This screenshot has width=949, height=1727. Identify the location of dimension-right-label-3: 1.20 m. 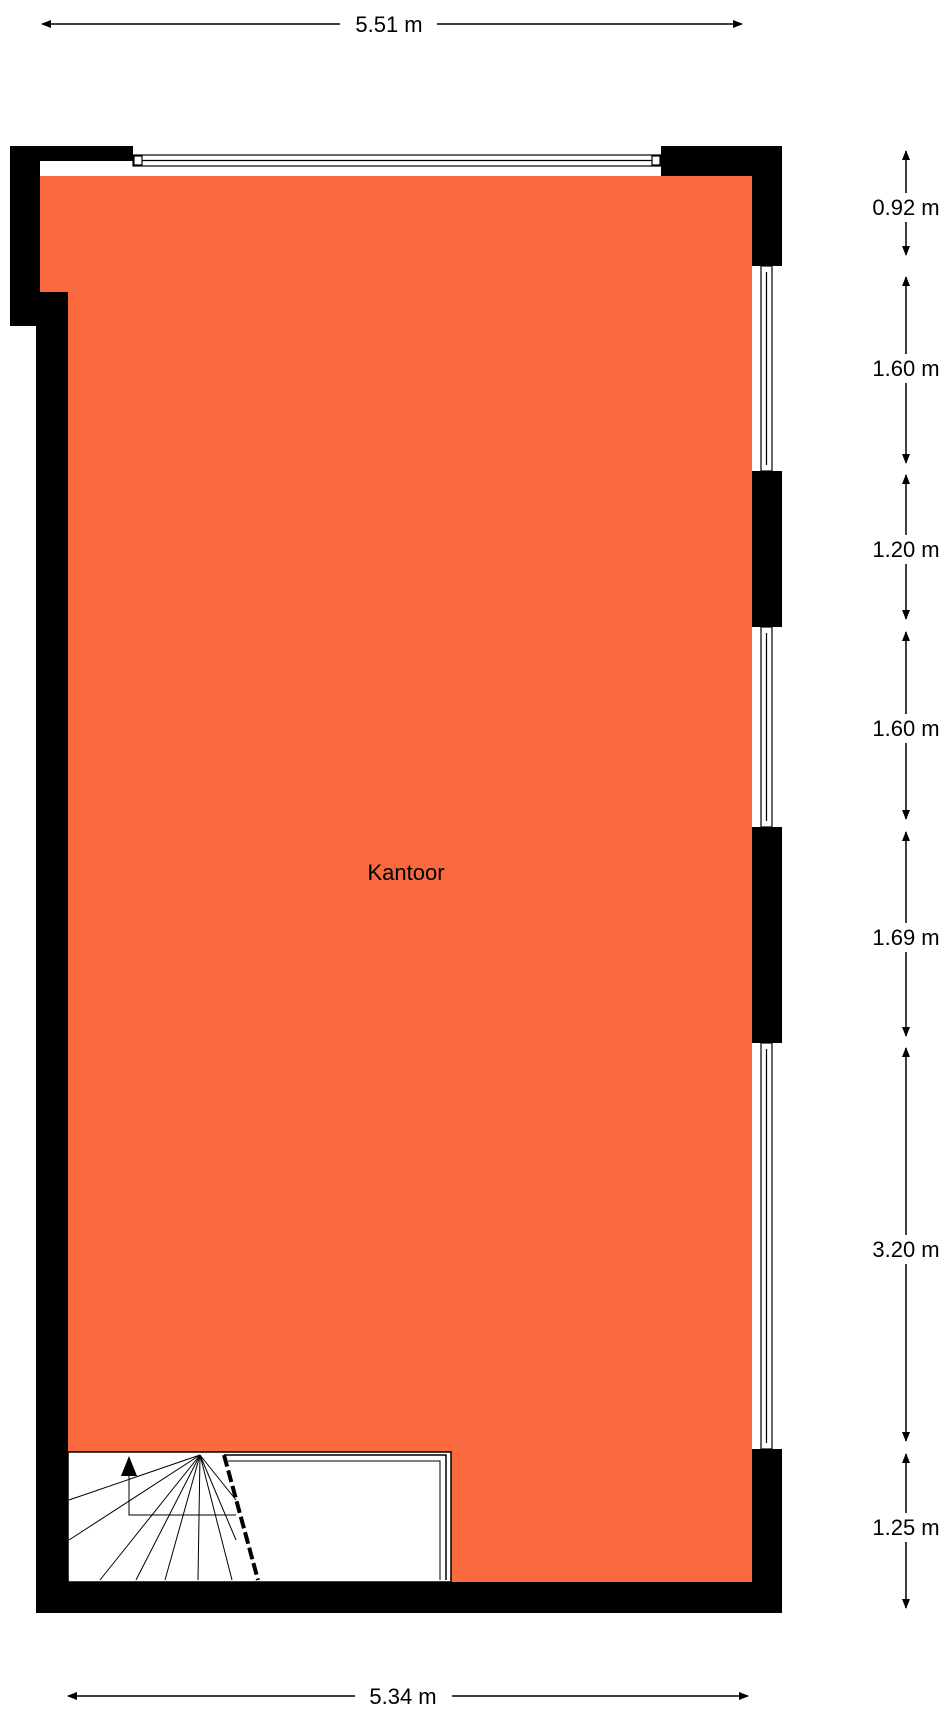
(905, 549).